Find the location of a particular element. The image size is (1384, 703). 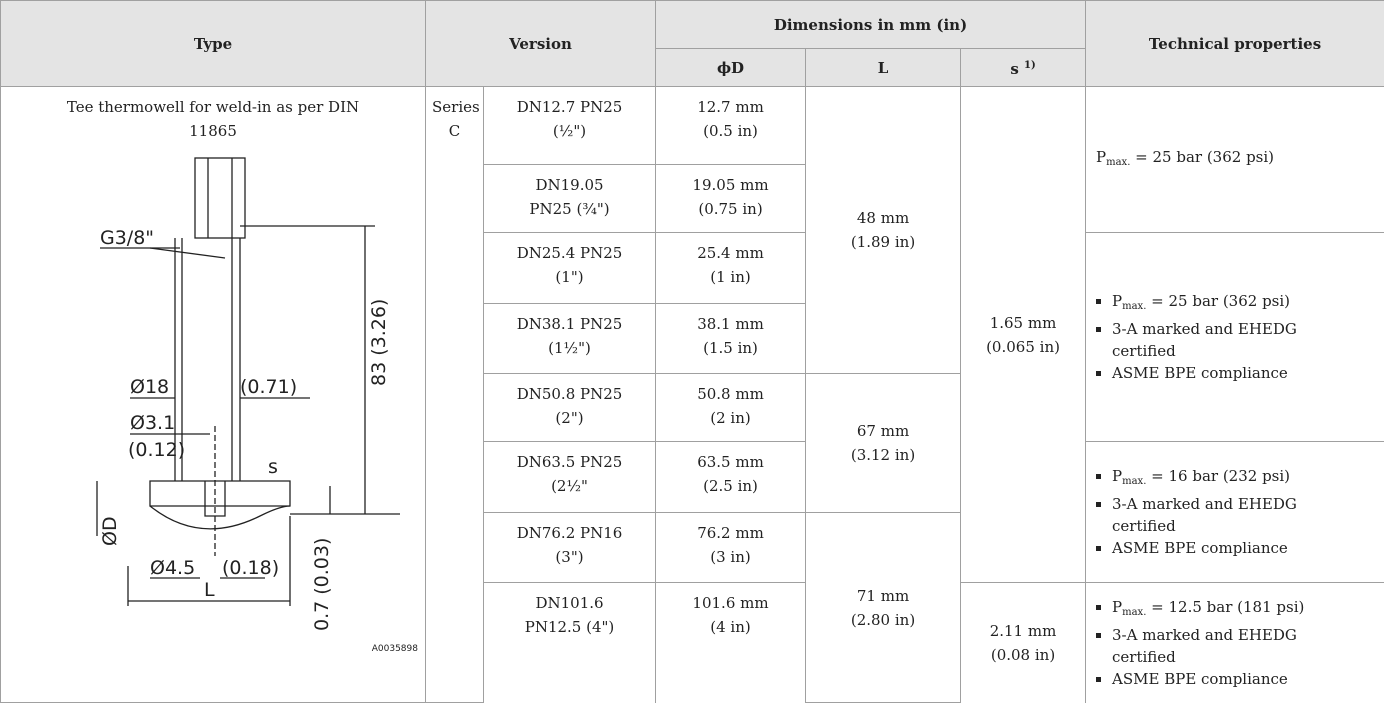

header-cell: Type is located at coordinates (213, 44).